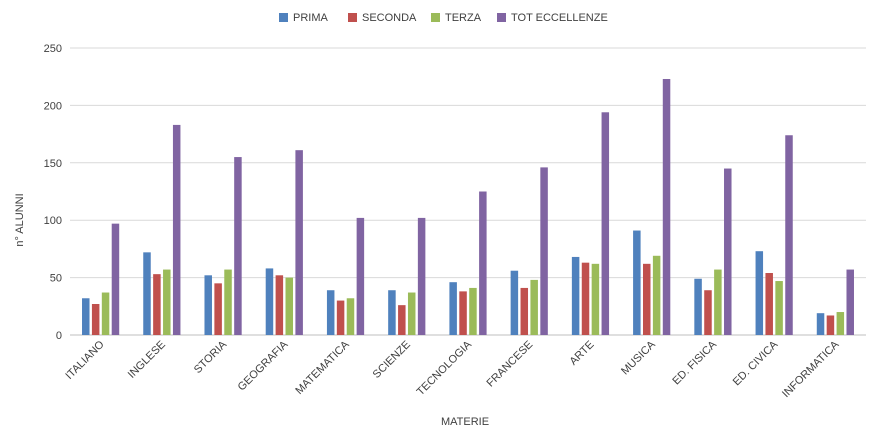 The height and width of the screenshot is (428, 881). What do you see at coordinates (392, 360) in the screenshot?
I see `x-tick-label: SCIENZE` at bounding box center [392, 360].